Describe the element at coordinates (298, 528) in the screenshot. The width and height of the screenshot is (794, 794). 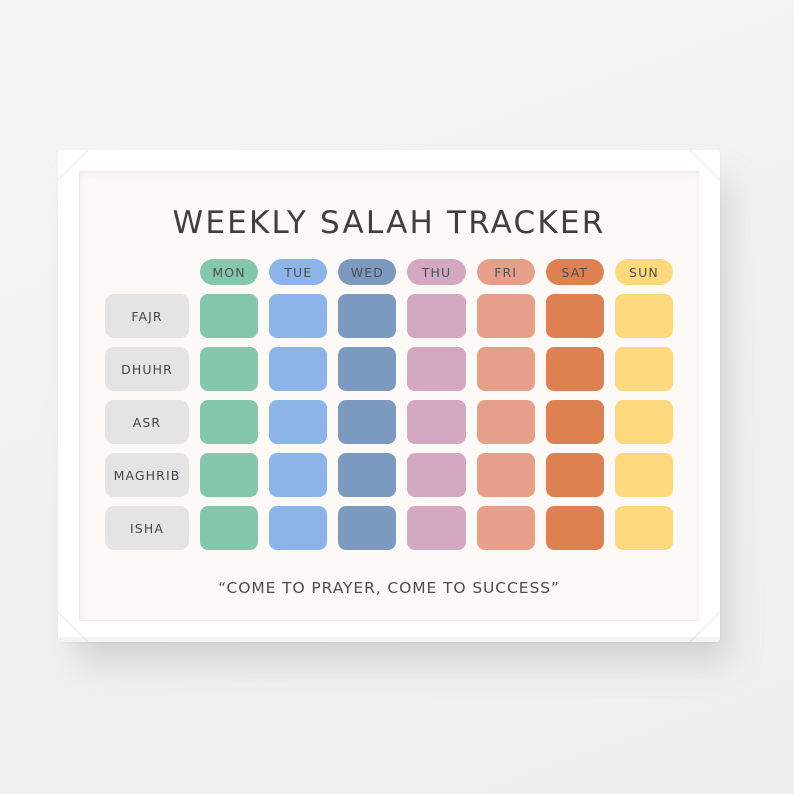
I see `tracker-cell-isha-tue` at that location.